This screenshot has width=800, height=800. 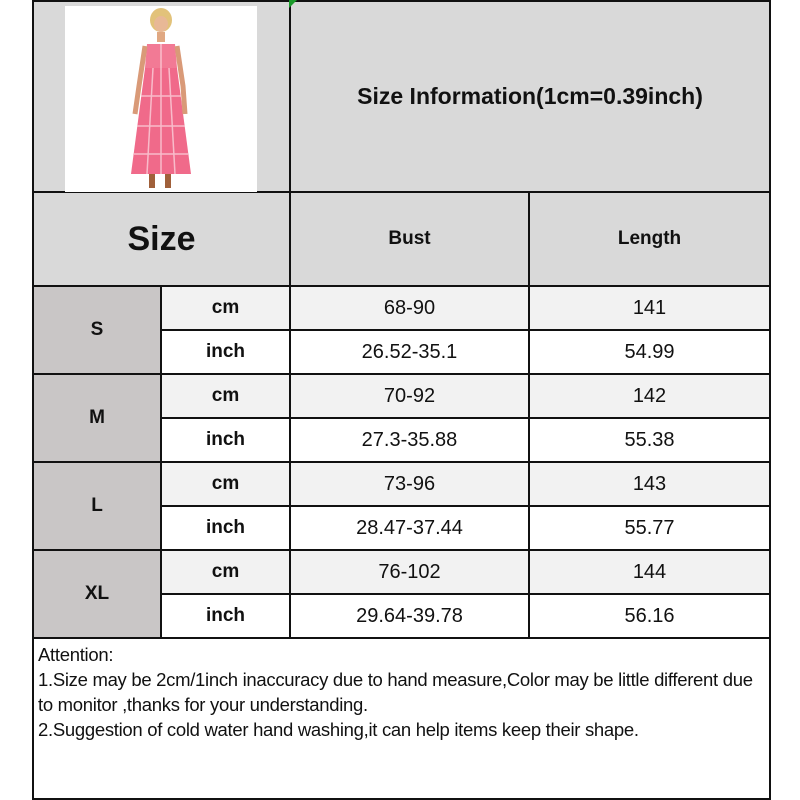 I want to click on dress-model-image, so click(x=161, y=98).